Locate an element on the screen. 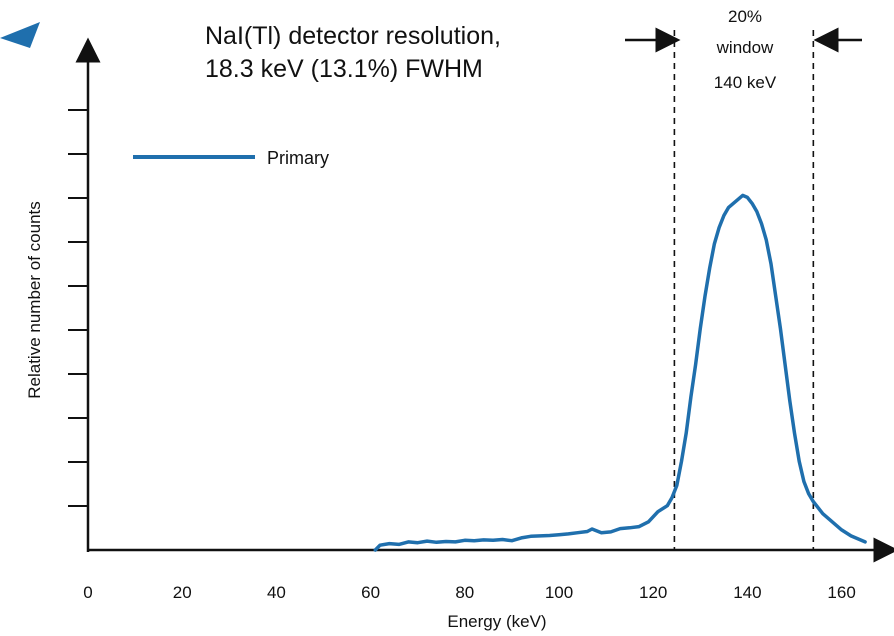 Image resolution: width=894 pixels, height=636 pixels. resolution-annotation-line1: NaI(Tl) detector resolution, is located at coordinates (353, 36).